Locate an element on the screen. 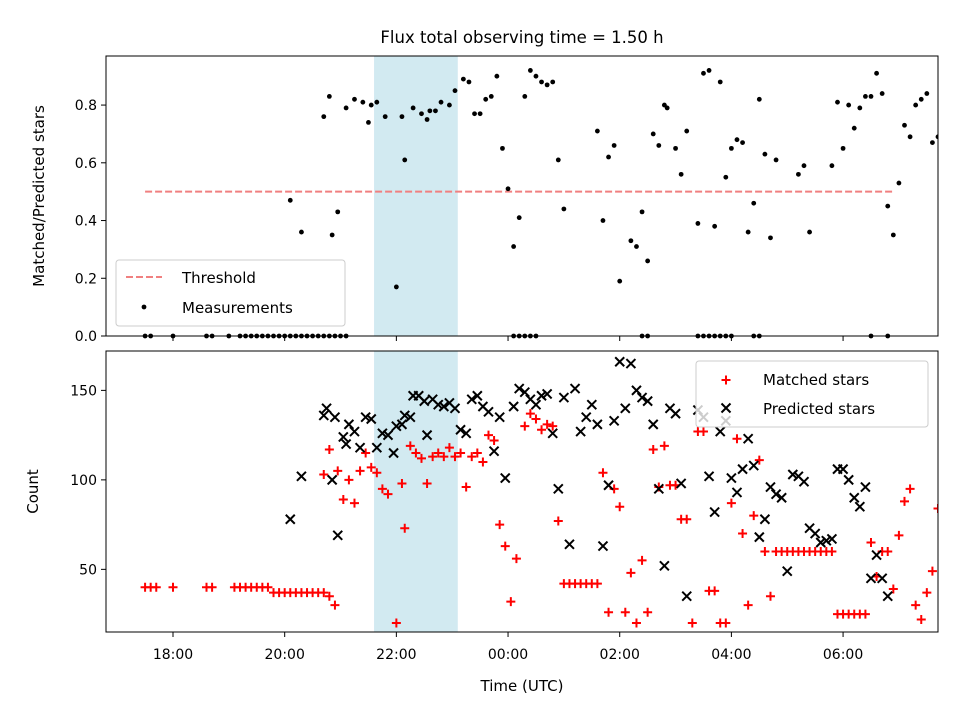 The height and width of the screenshot is (720, 960). legend-measurements-label: Measurements is located at coordinates (237, 308).